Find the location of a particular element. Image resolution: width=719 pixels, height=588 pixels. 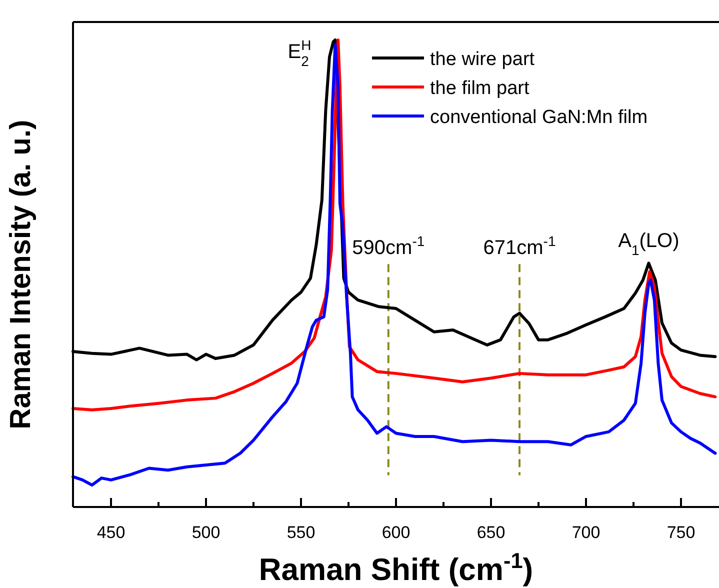

ref-line-label: 671cm$^{-1}$ is located at coordinates (519, 246).